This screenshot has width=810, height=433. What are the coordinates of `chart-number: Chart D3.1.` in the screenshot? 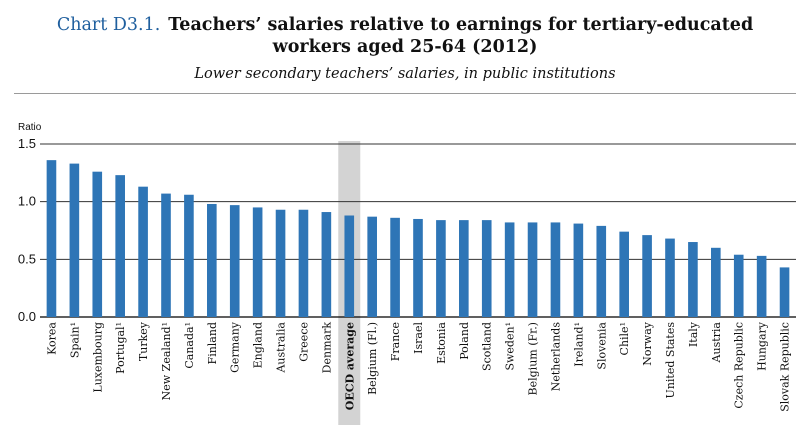 It's located at (108, 25).